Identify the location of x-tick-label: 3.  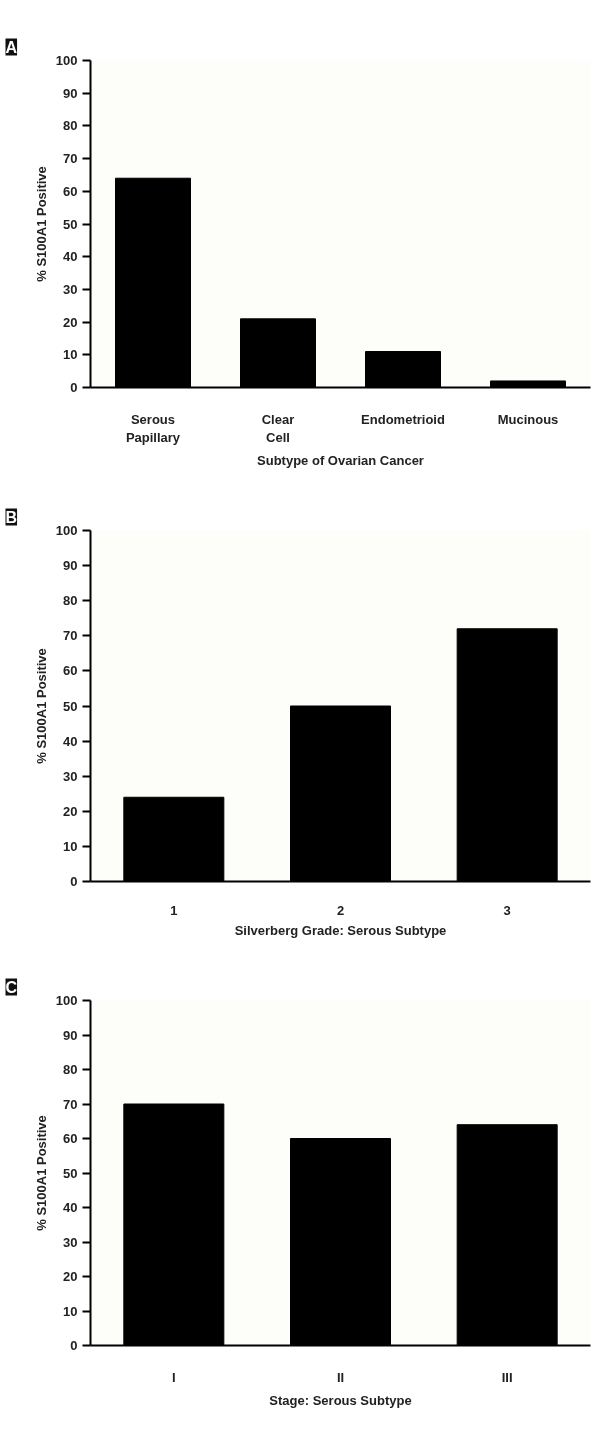
(507, 910).